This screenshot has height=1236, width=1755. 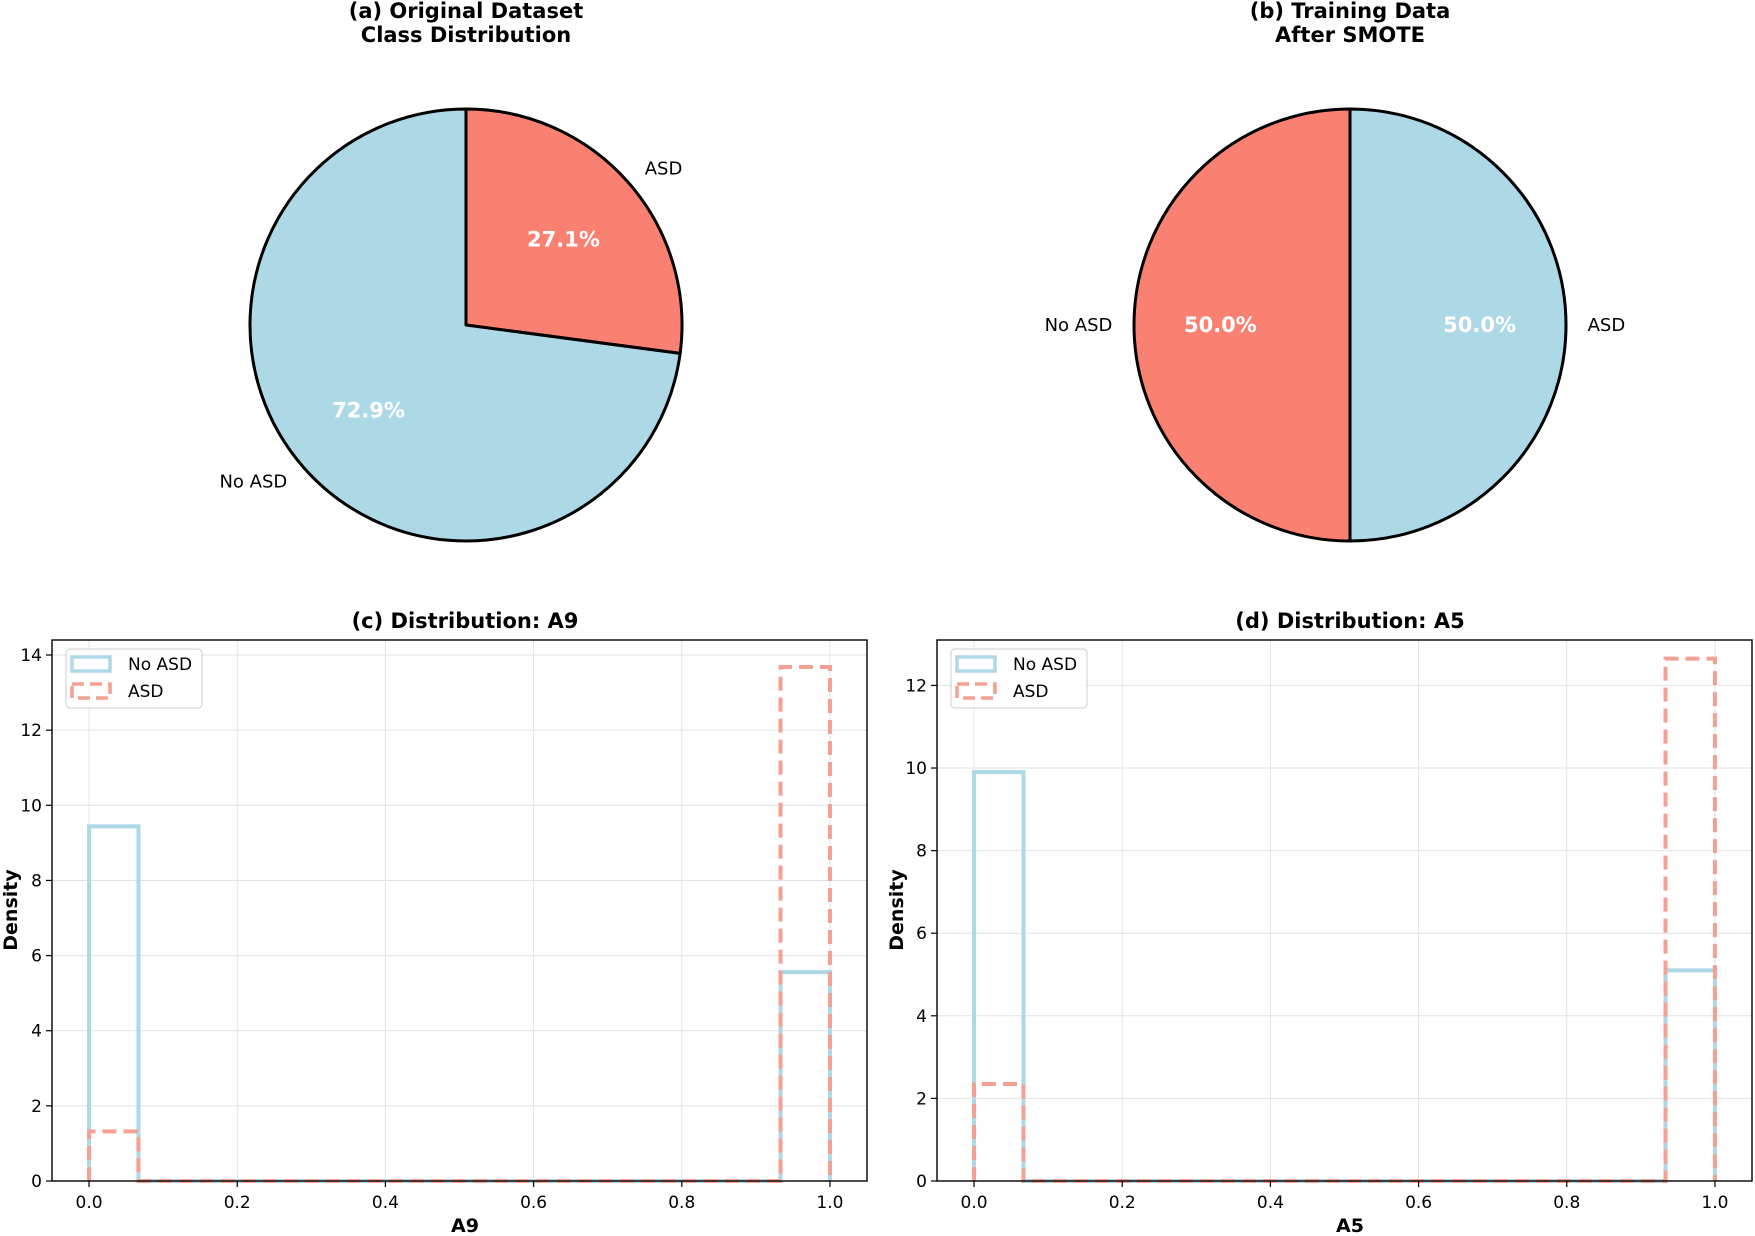 I want to click on panel-d-xlabel: A5, so click(x=1350, y=1225).